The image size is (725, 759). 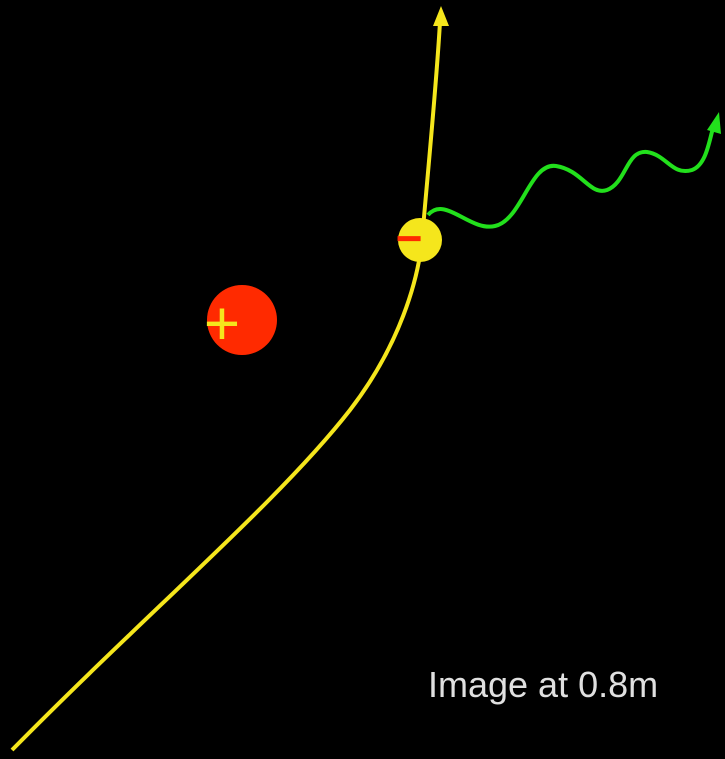 What do you see at coordinates (409, 238) in the screenshot?
I see `electron-label: −` at bounding box center [409, 238].